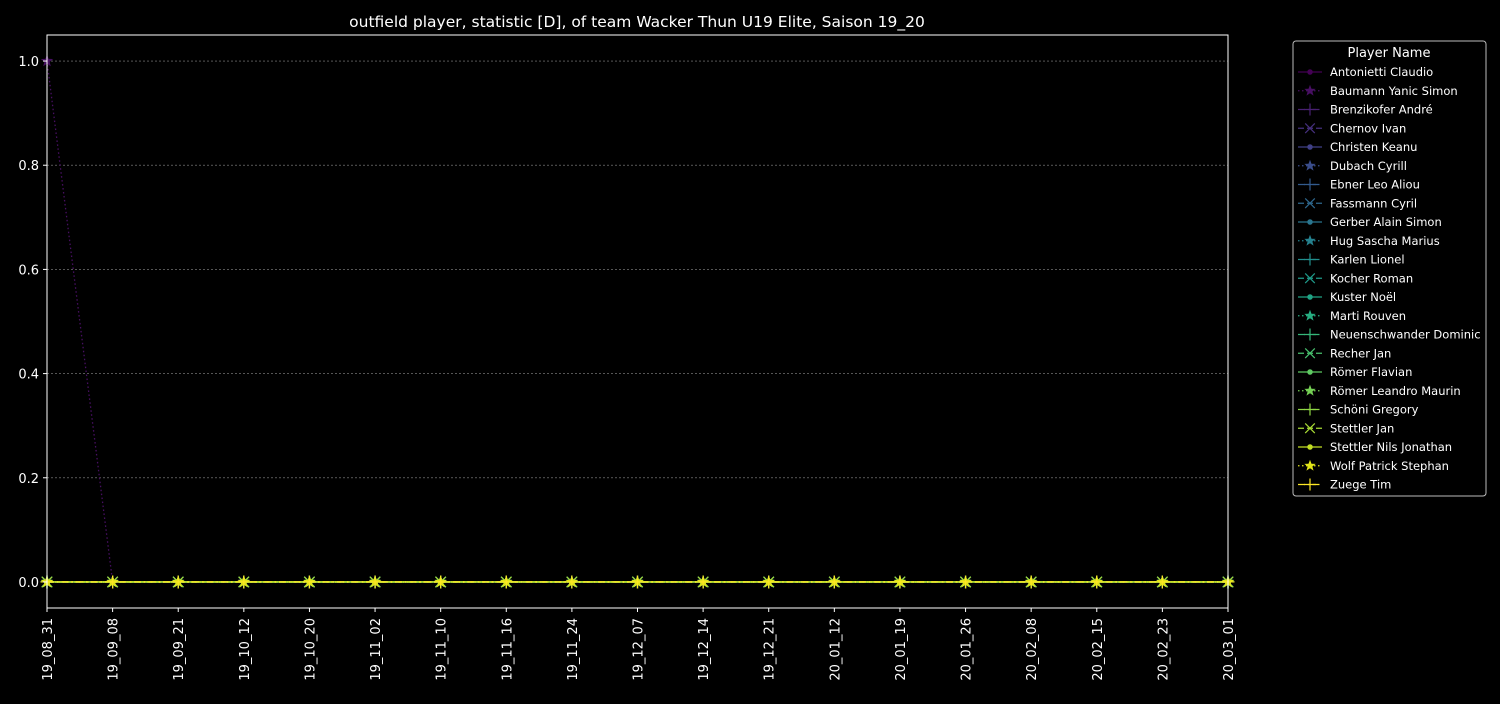  Describe the element at coordinates (114, 649) in the screenshot. I see `x-tick-label: 19_09_08` at that location.